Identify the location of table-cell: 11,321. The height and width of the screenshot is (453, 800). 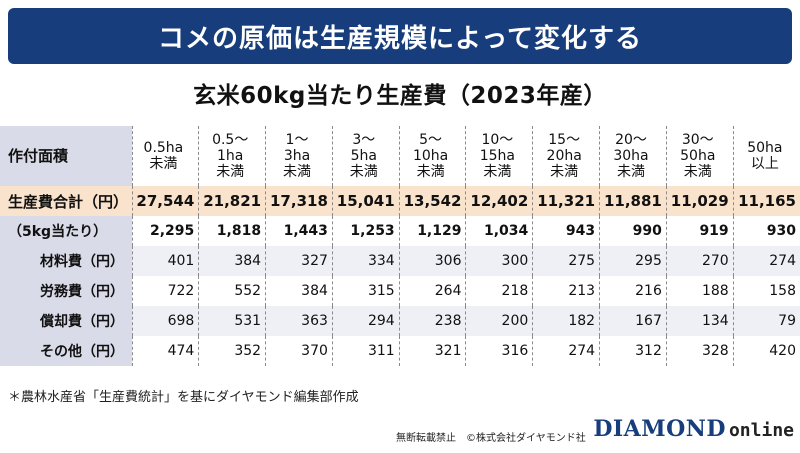
(566, 201).